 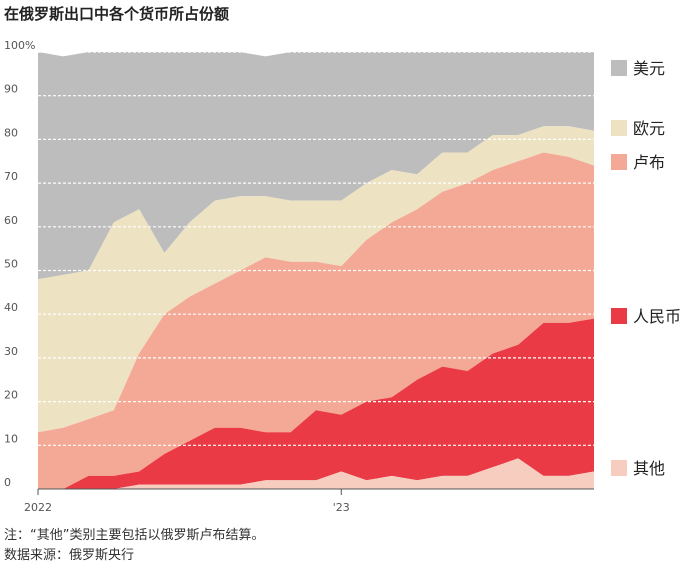 What do you see at coordinates (11, 89) in the screenshot?
I see `y-tick-label: 90` at bounding box center [11, 89].